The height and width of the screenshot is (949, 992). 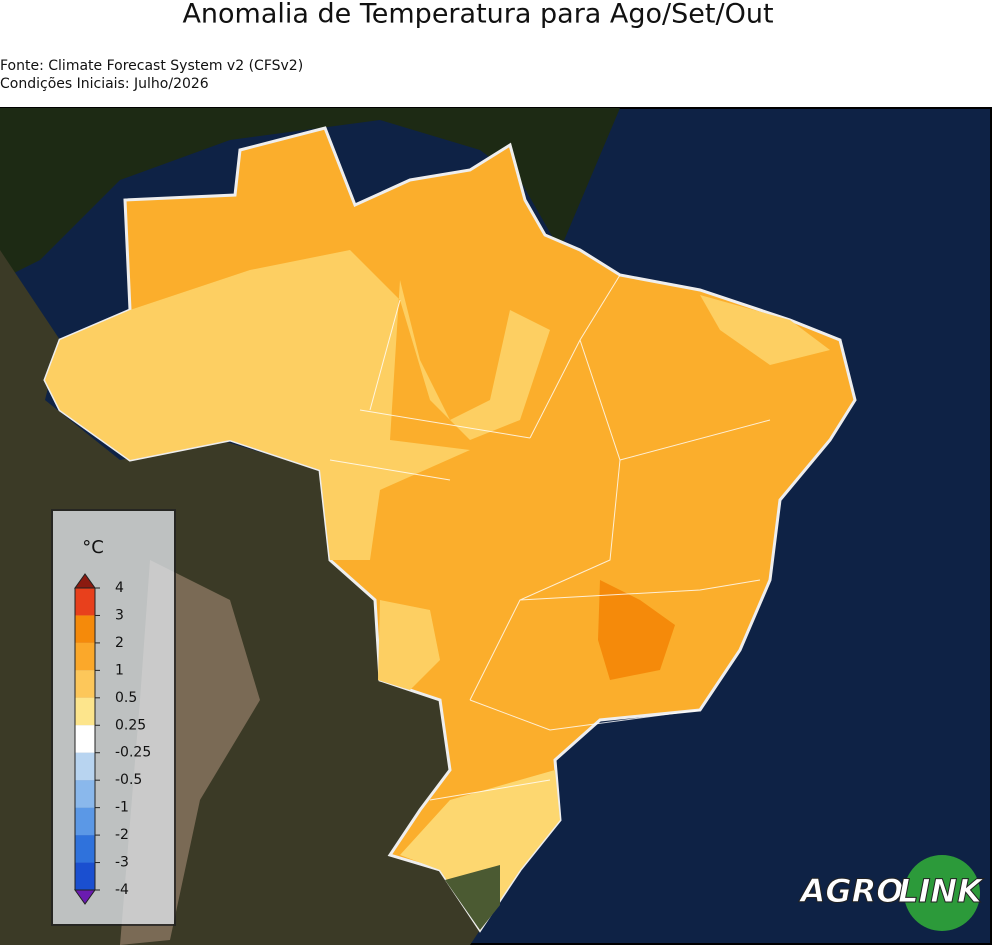 I want to click on light-region-northeast, so click(x=765, y=330).